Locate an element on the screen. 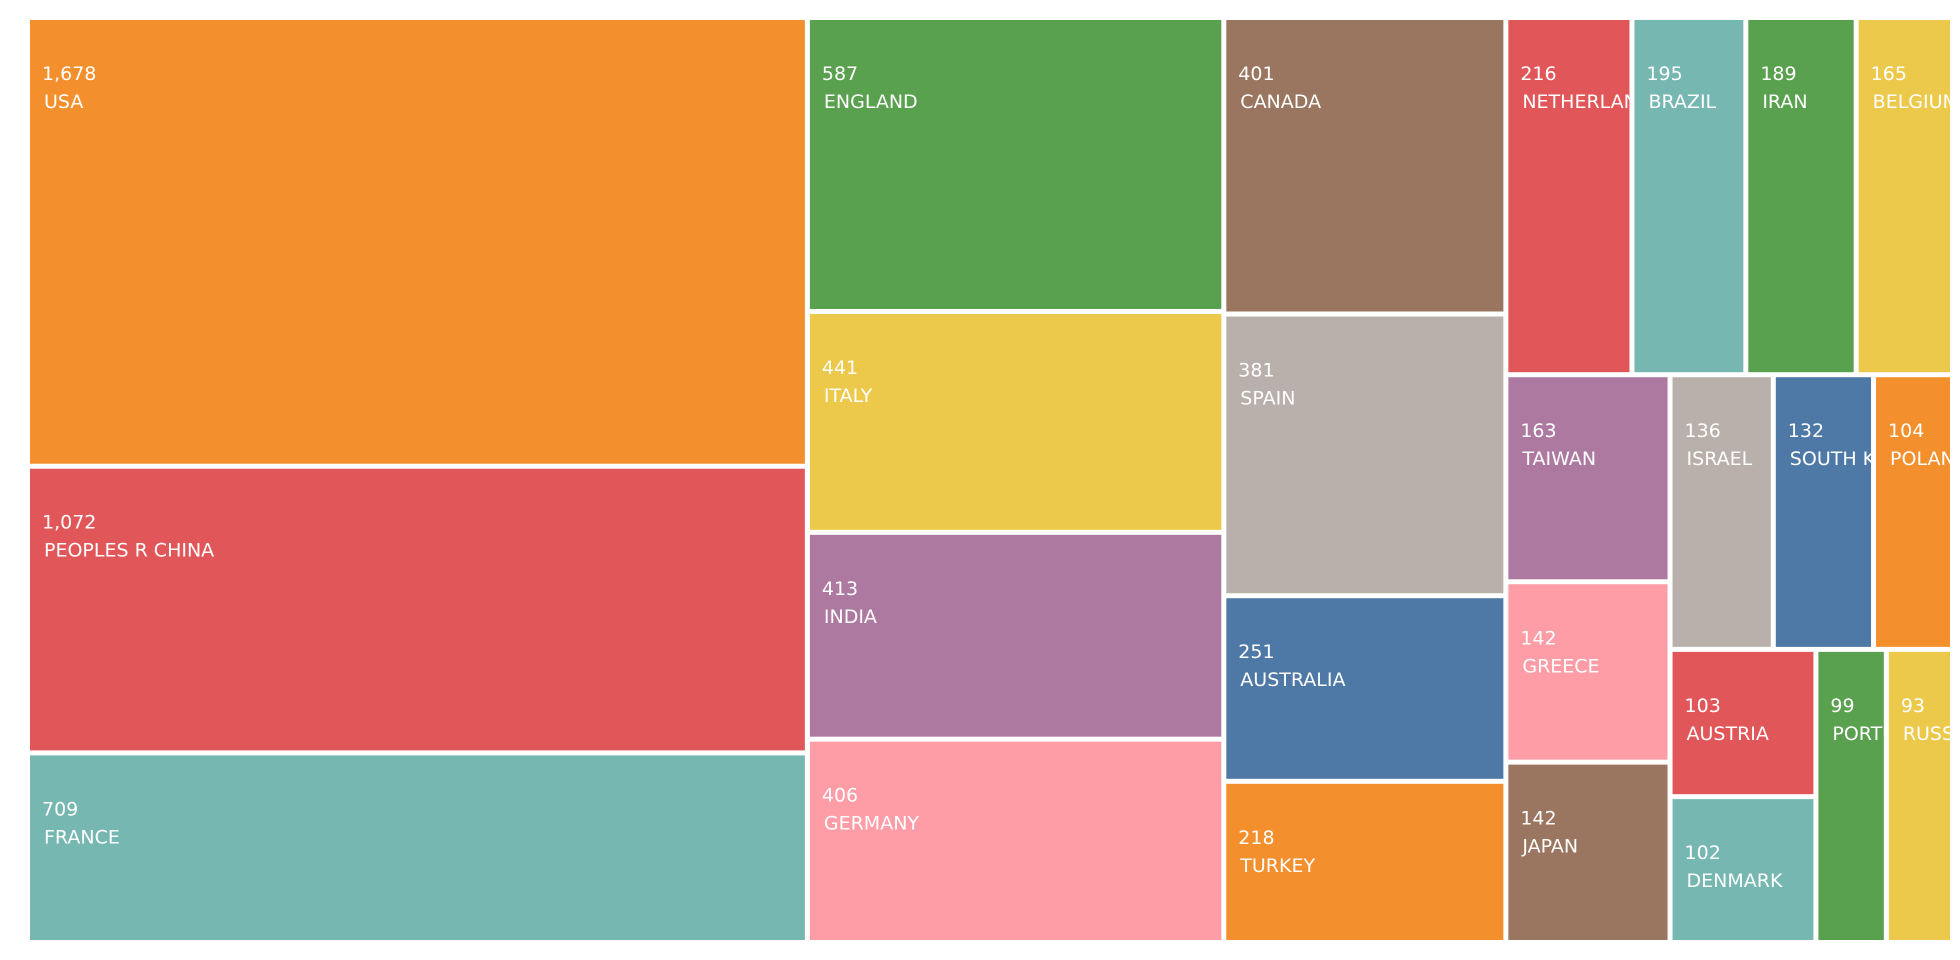 Image resolution: width=1960 pixels, height=960 pixels. tile-labels: 216 NETHERLANDS is located at coordinates (1592, 88).